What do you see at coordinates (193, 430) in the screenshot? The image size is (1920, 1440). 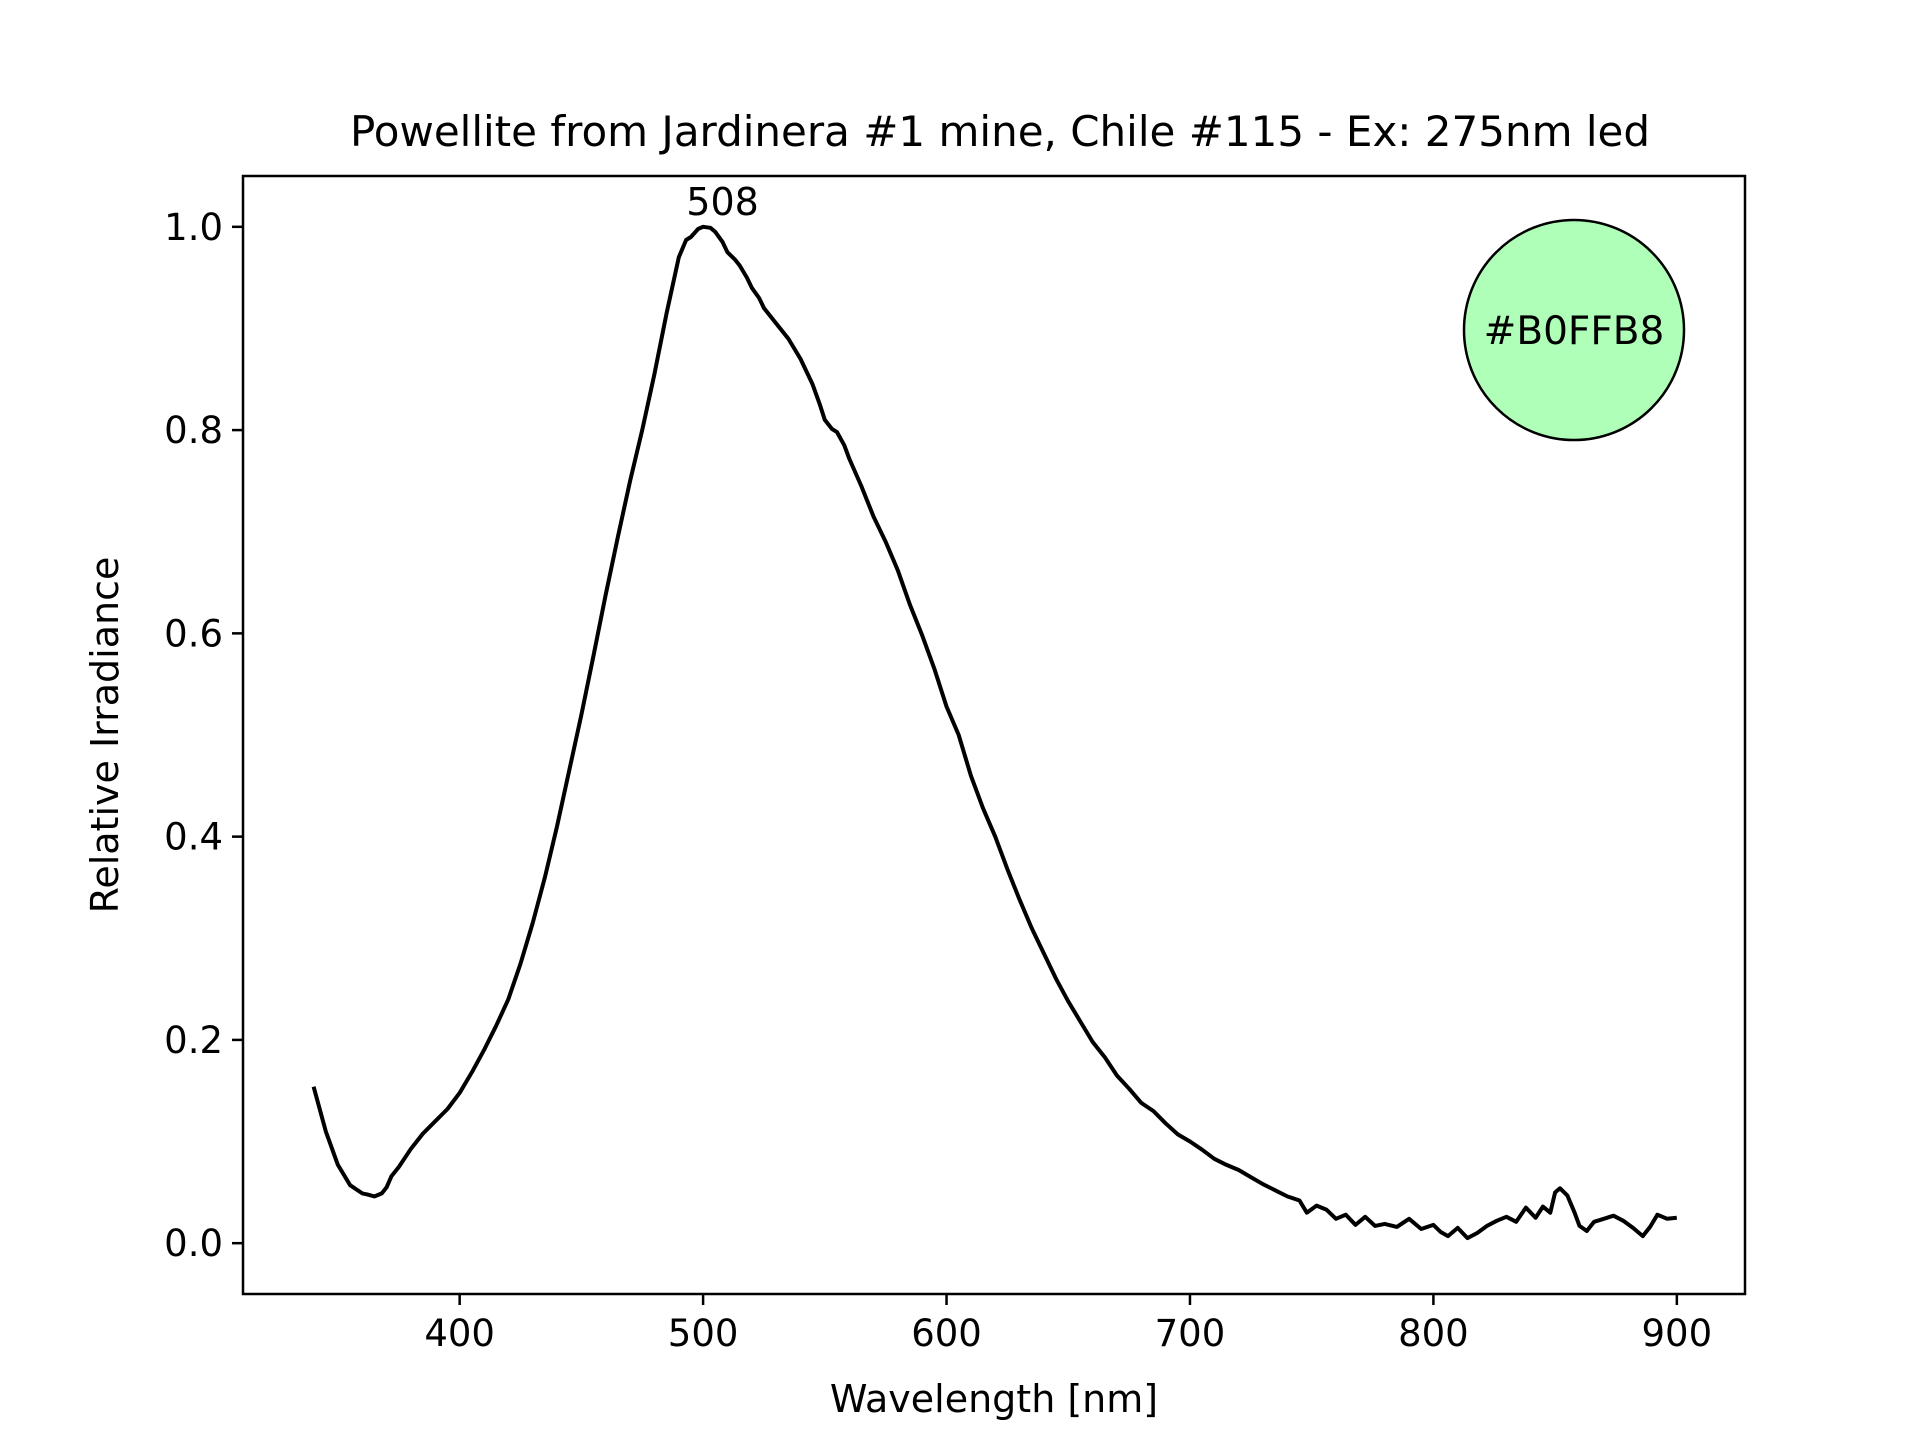 I see `y-tick-label: 0.8` at bounding box center [193, 430].